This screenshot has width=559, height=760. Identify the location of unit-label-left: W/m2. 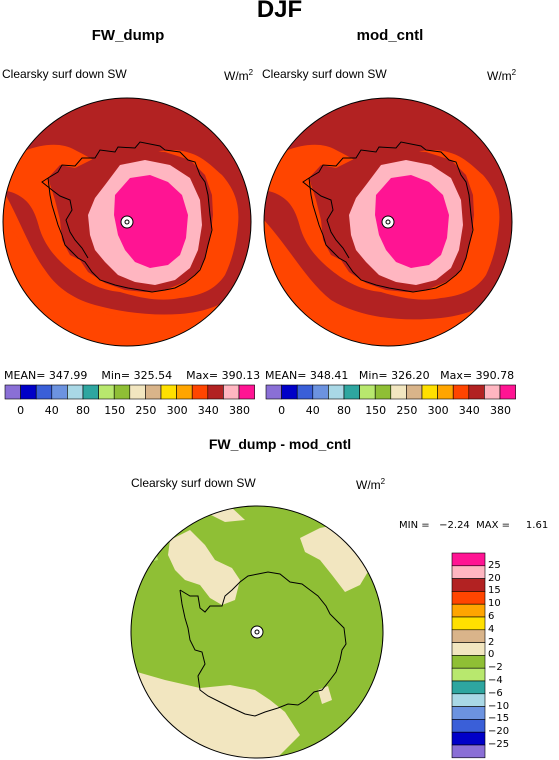
(238, 75).